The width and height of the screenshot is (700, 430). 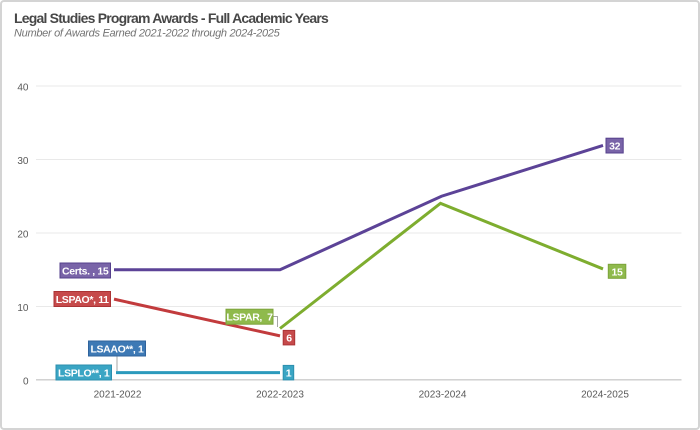 I want to click on svg-text: 15, so click(x=617, y=272).